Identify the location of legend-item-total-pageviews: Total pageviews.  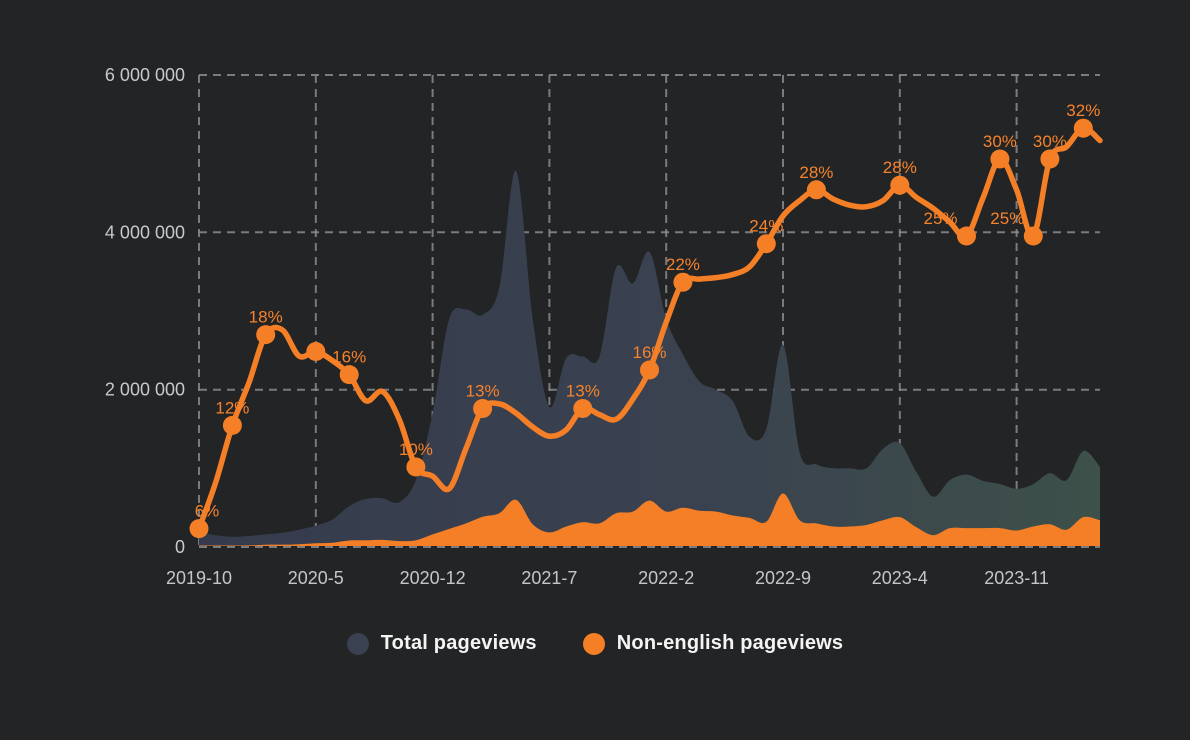
(441, 643).